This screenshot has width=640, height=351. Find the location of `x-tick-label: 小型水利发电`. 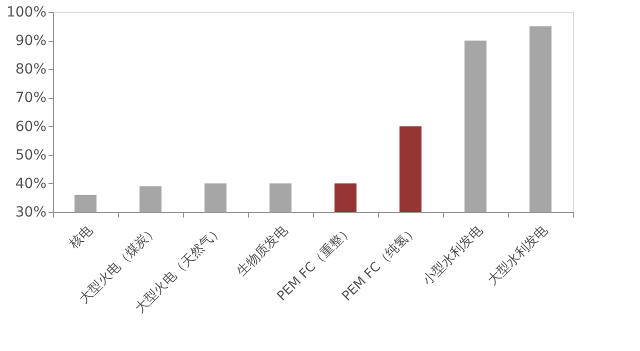

x-tick-label: 小型水利发电 is located at coordinates (453, 255).